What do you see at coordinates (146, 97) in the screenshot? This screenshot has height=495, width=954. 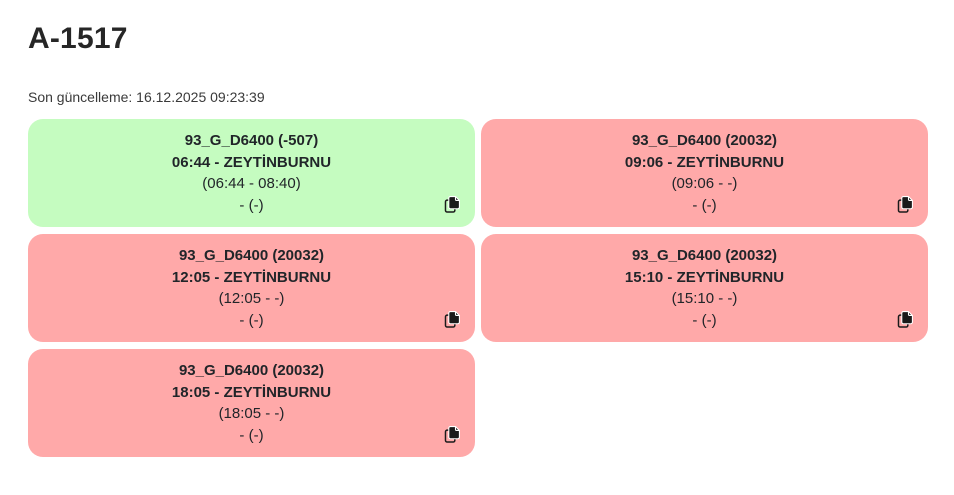 I see `last-update-text: Son güncelleme: 16.12.2025 09:23:39` at bounding box center [146, 97].